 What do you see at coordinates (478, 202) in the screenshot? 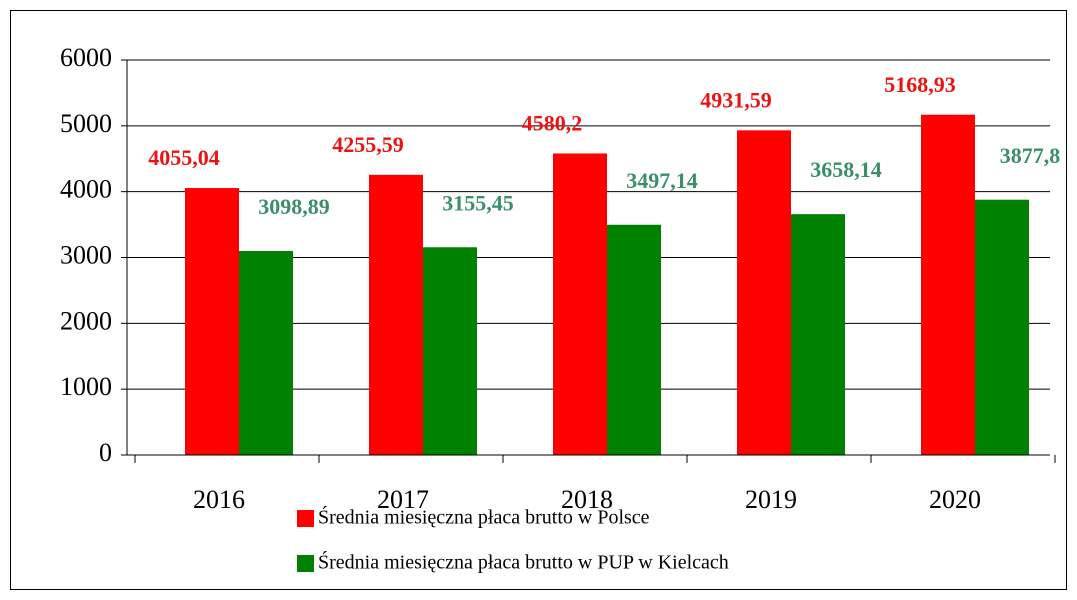
I see `value-label: 3155,45` at bounding box center [478, 202].